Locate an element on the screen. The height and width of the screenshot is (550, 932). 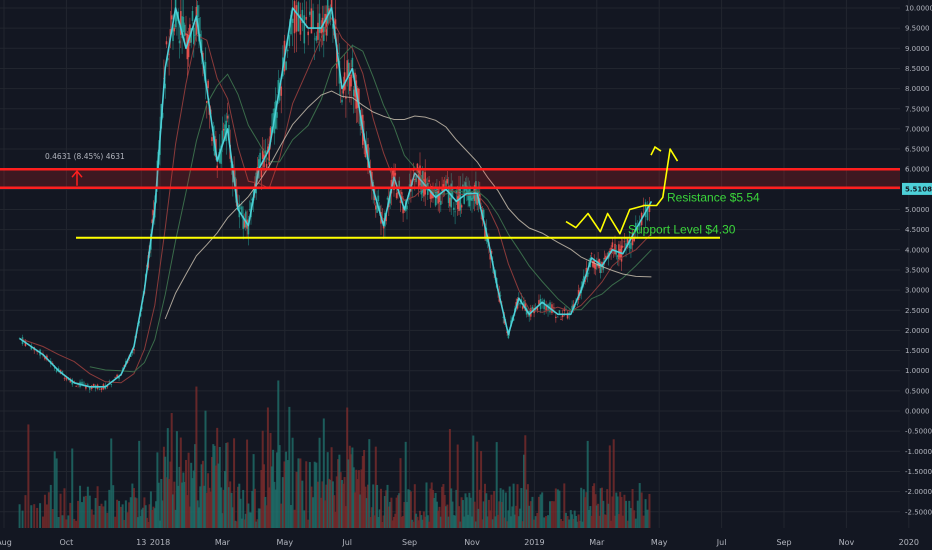
y-tick-label: 2.0000 is located at coordinates (917, 331).